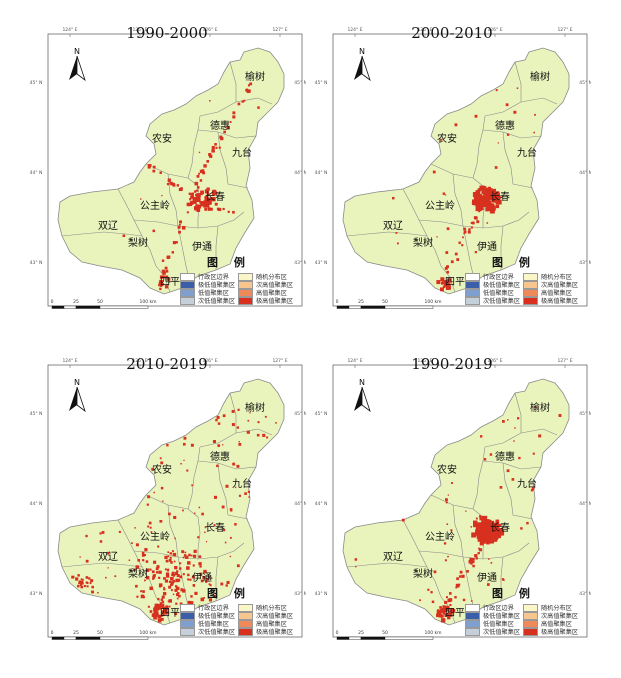  I want to click on scale-label: 0, so click(337, 633).